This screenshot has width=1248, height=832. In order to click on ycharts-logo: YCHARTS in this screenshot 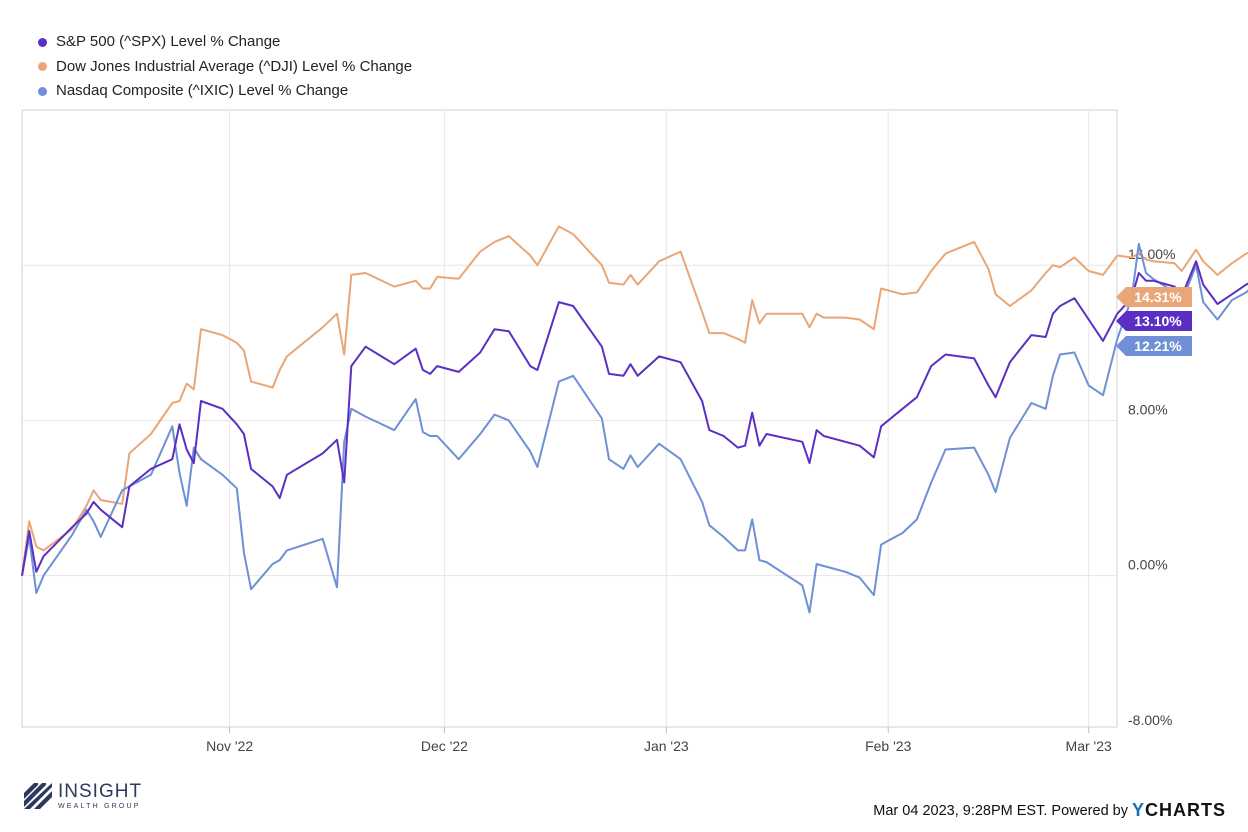, I will do `click(1179, 810)`.